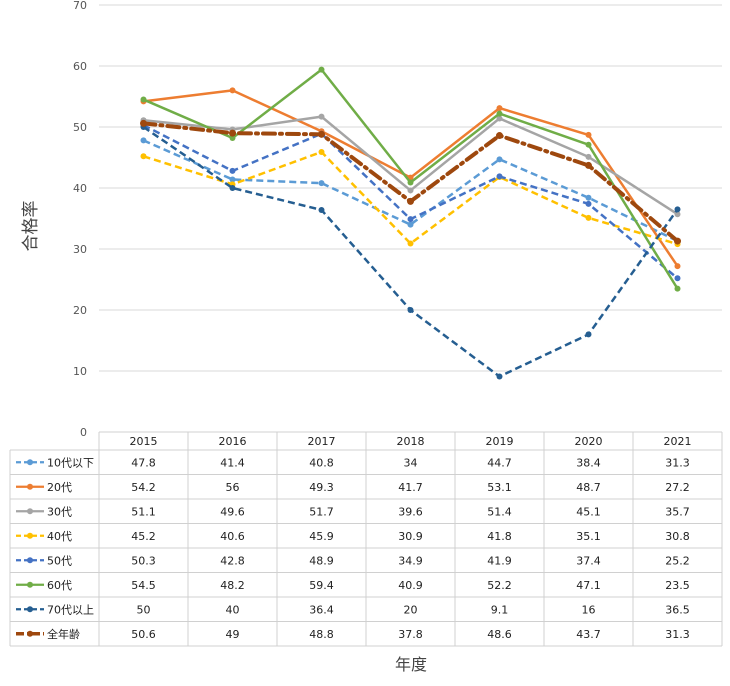 Image resolution: width=730 pixels, height=686 pixels. What do you see at coordinates (677, 487) in the screenshot?
I see `data-table-cell: 27.2` at bounding box center [677, 487].